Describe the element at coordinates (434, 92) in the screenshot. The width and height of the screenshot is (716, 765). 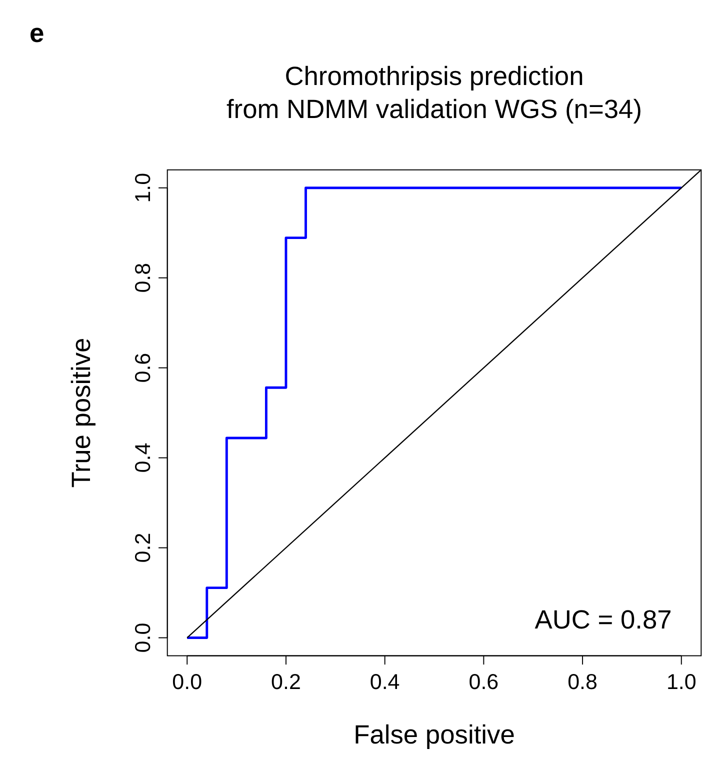
I see `chart-title: Chromothripsis prediction from NDMM validation WGS (n=34)` at that location.